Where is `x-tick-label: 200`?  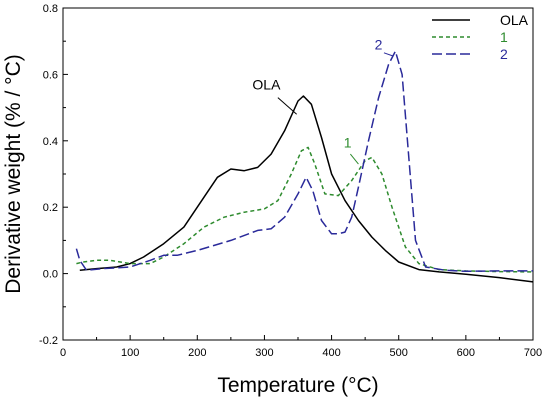 x-tick-label: 200 is located at coordinates (197, 353).